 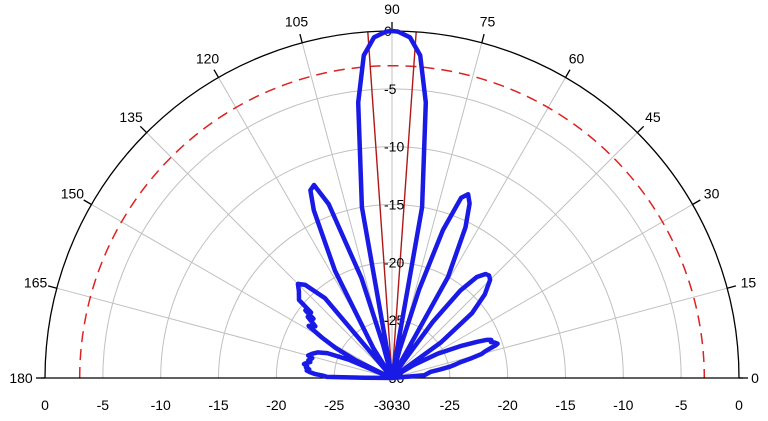 I want to click on angle-label-105: 105, so click(x=297, y=22).